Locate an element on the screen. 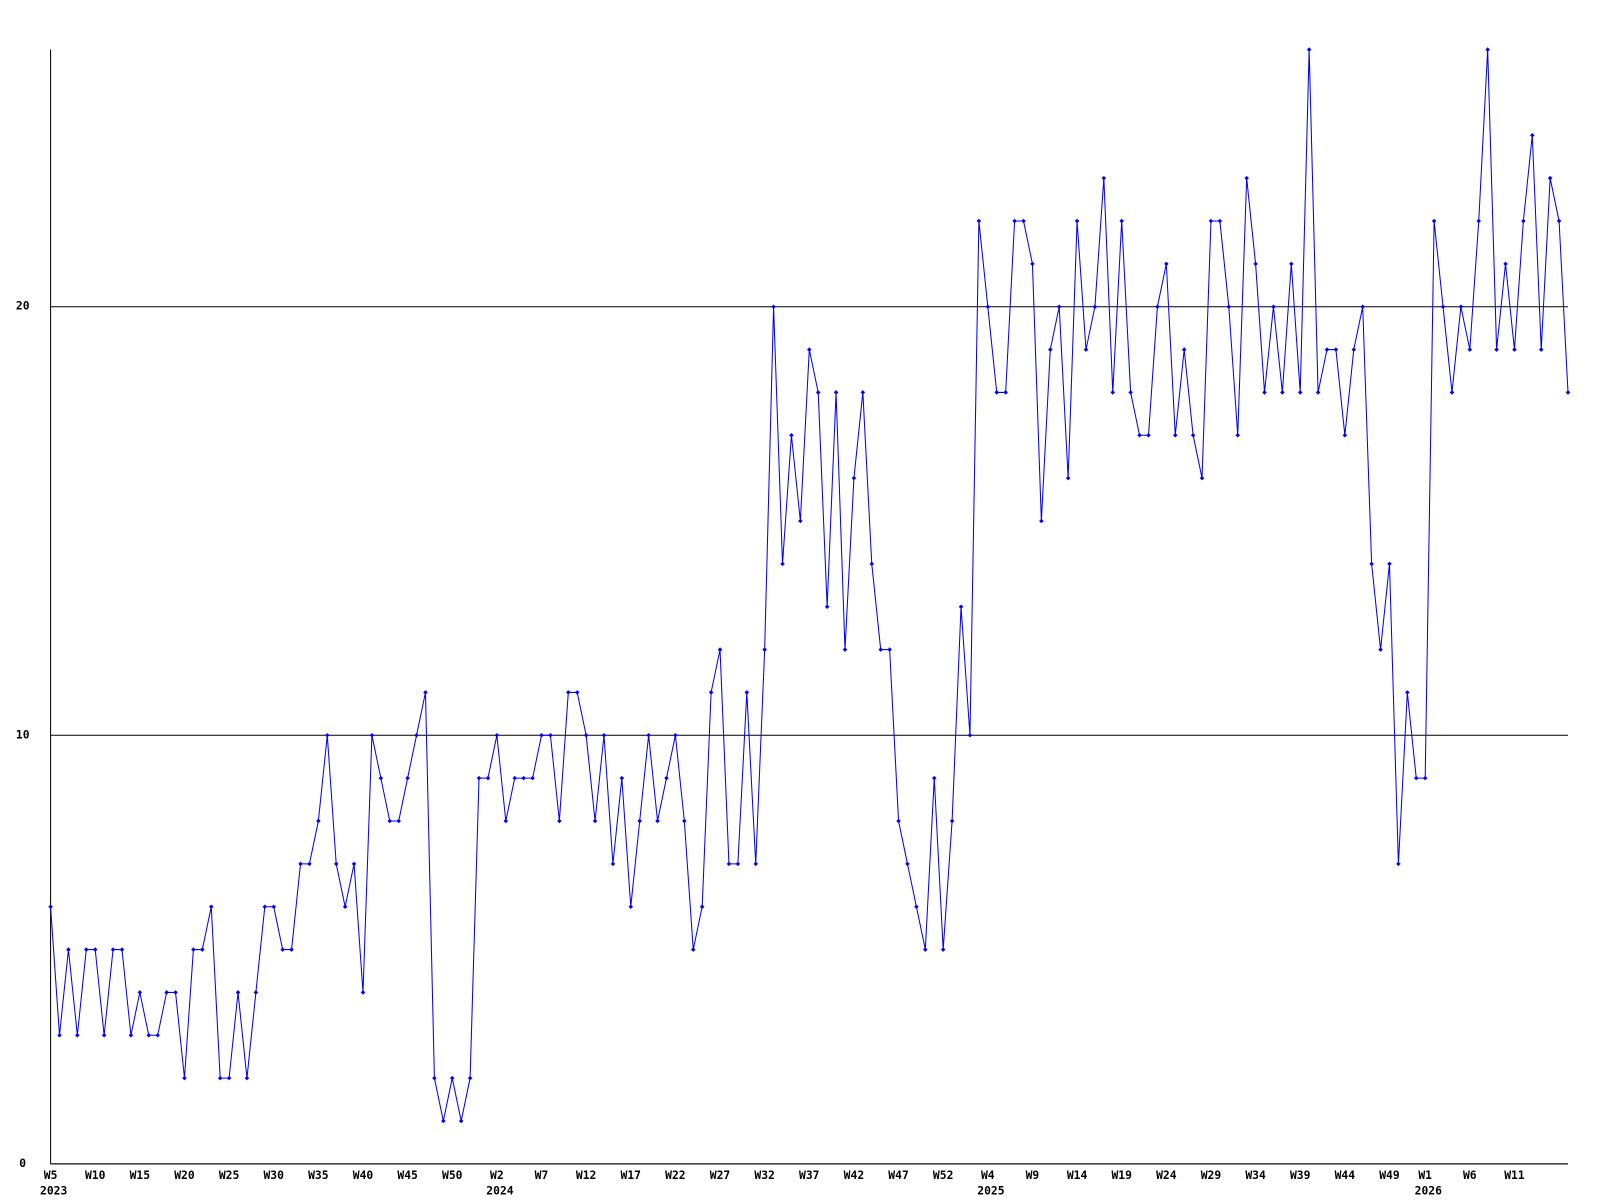 The height and width of the screenshot is (1200, 1600). x-tick-label: W44 is located at coordinates (1345, 1175).